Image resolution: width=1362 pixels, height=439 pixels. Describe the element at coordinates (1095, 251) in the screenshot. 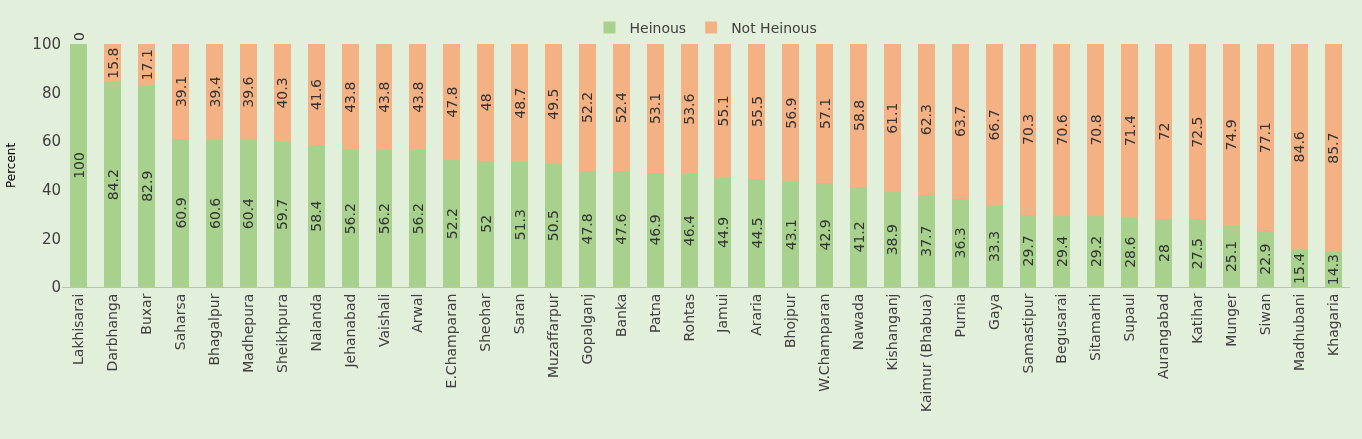

I see `data-label: 29.2` at that location.